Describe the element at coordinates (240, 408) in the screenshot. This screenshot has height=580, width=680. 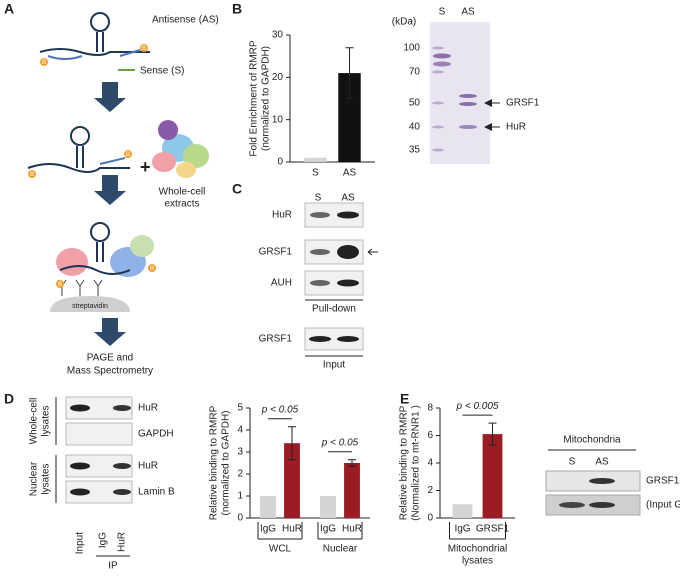
I see `y-tick-label: 5` at that location.